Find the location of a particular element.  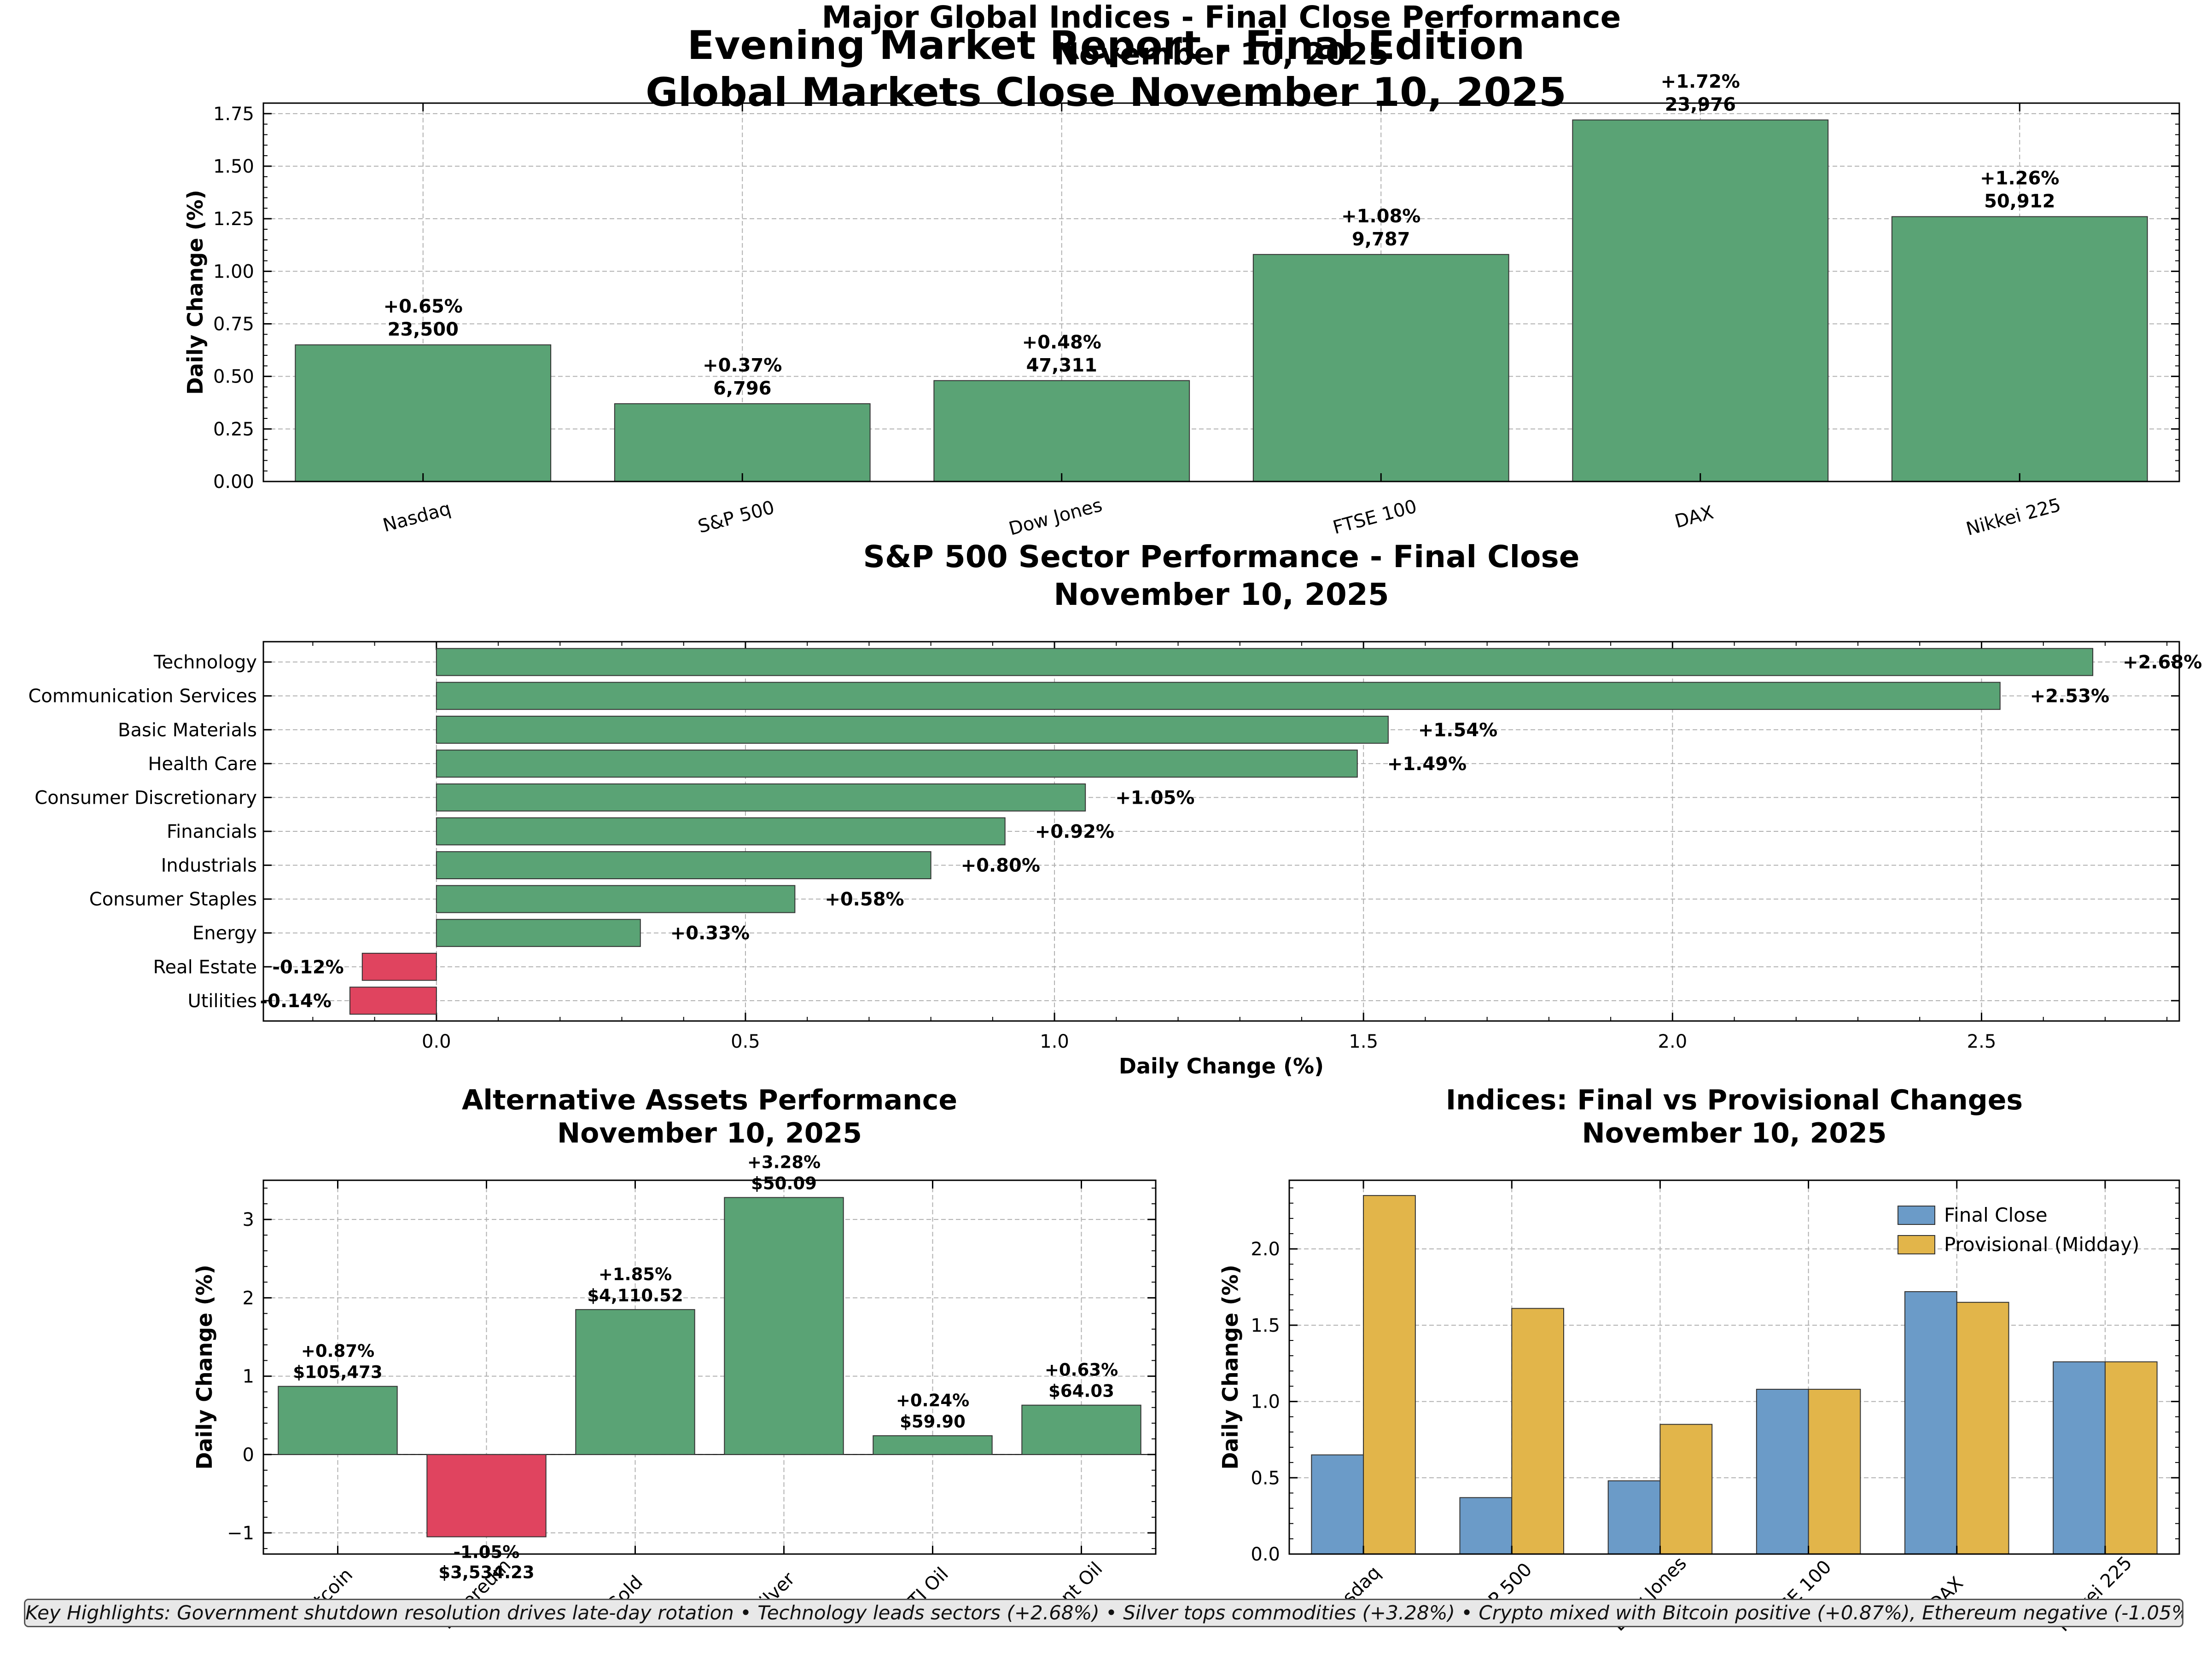

chart2-xtick-label: 0.0 is located at coordinates (437, 1041).